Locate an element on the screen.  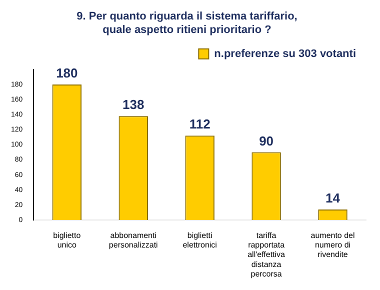
data-label: 138 is located at coordinates (133, 104).